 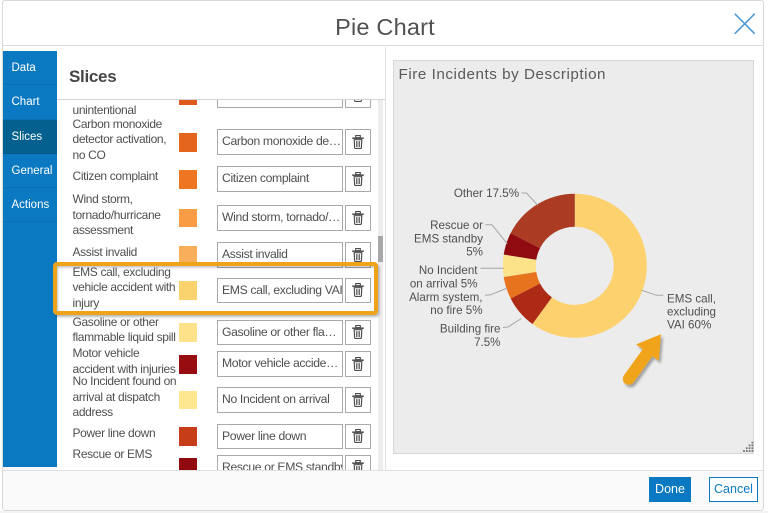 I want to click on svg-text: 5%, so click(x=474, y=251).